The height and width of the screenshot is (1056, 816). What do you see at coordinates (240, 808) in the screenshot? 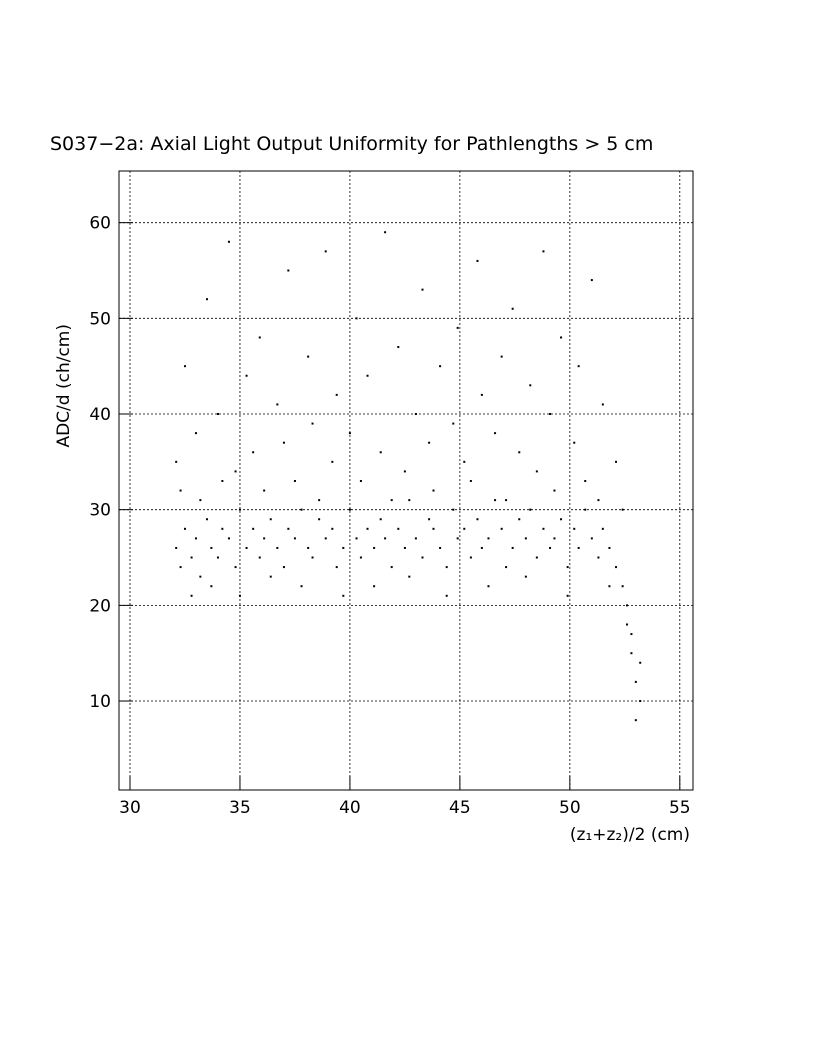
I see `x-tick-label: 35` at bounding box center [240, 808].